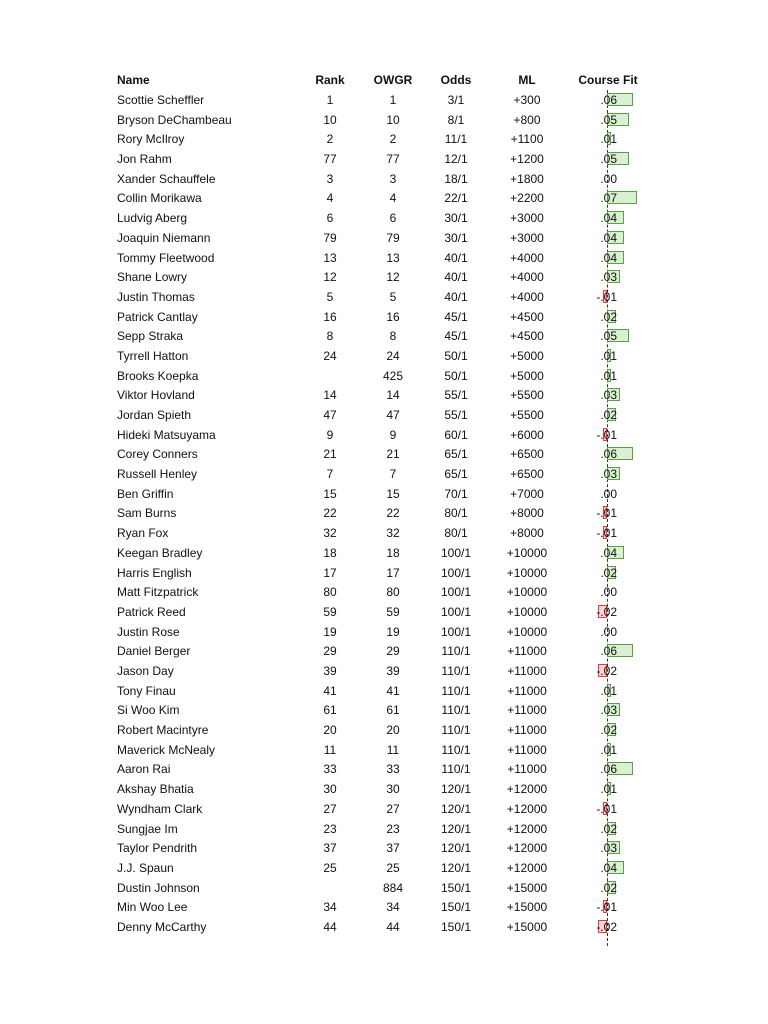 This screenshot has width=768, height=1024. I want to click on cell-ml: +1200, so click(527, 159).